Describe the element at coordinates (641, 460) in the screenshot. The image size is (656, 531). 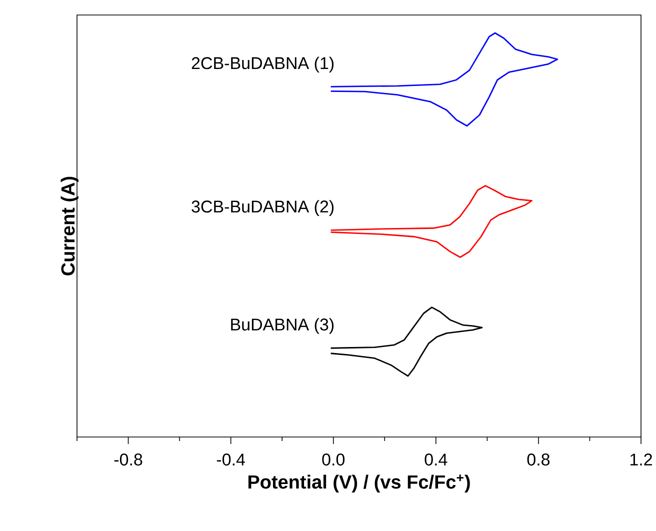
I see `x-tick-label: 1.2` at that location.